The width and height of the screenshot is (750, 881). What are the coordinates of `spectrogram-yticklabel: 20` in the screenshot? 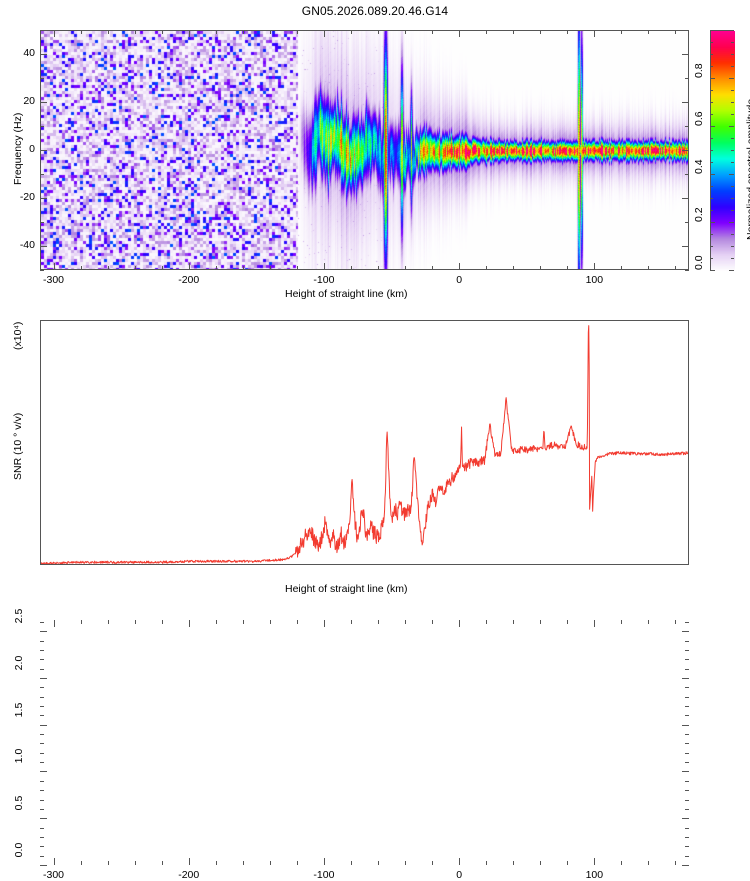 It's located at (29, 101).